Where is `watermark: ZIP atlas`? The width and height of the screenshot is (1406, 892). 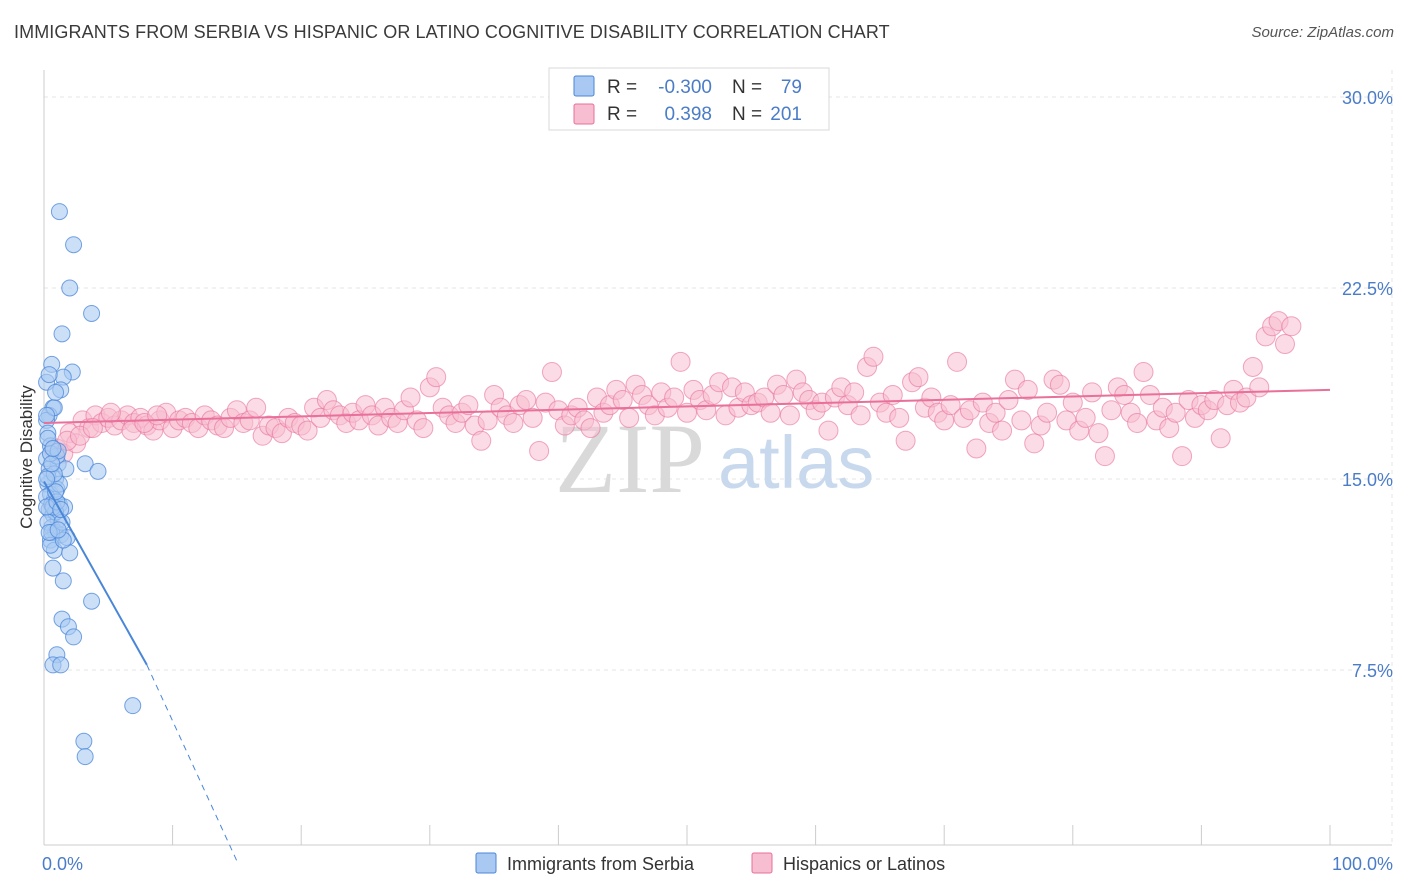
watermark: ZIP atlas is located at coordinates (714, 458).